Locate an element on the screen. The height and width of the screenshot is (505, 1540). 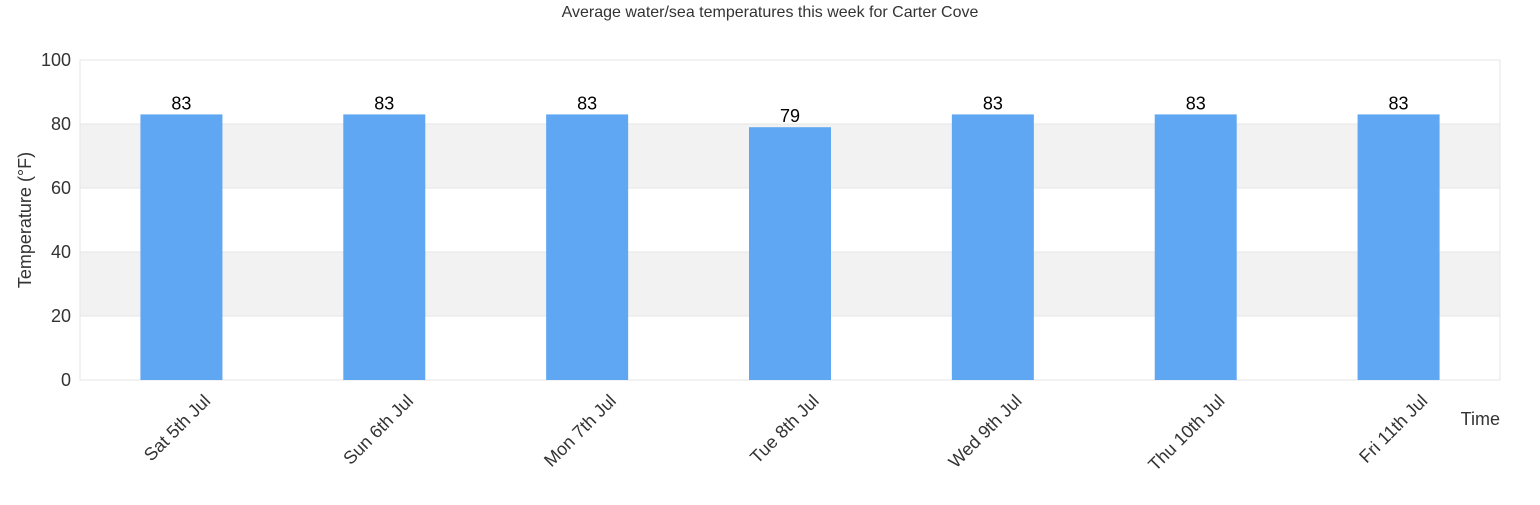
y-axis-title: Temperature (°F) is located at coordinates (25, 220).